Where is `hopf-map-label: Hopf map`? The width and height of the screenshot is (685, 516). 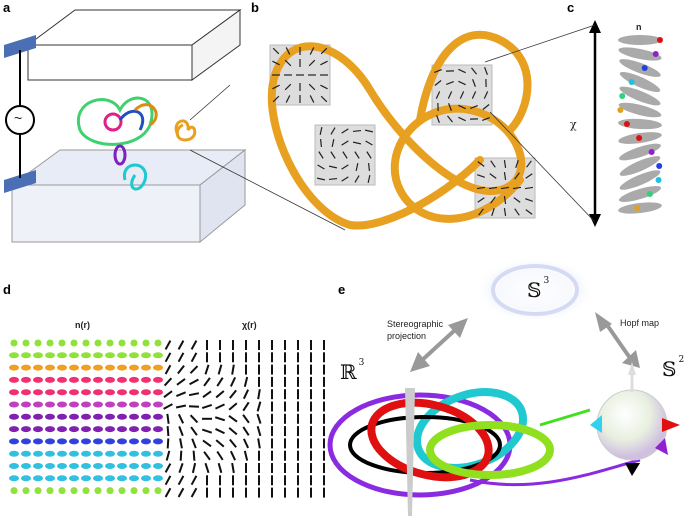 hopf-map-label: Hopf map is located at coordinates (640, 323).